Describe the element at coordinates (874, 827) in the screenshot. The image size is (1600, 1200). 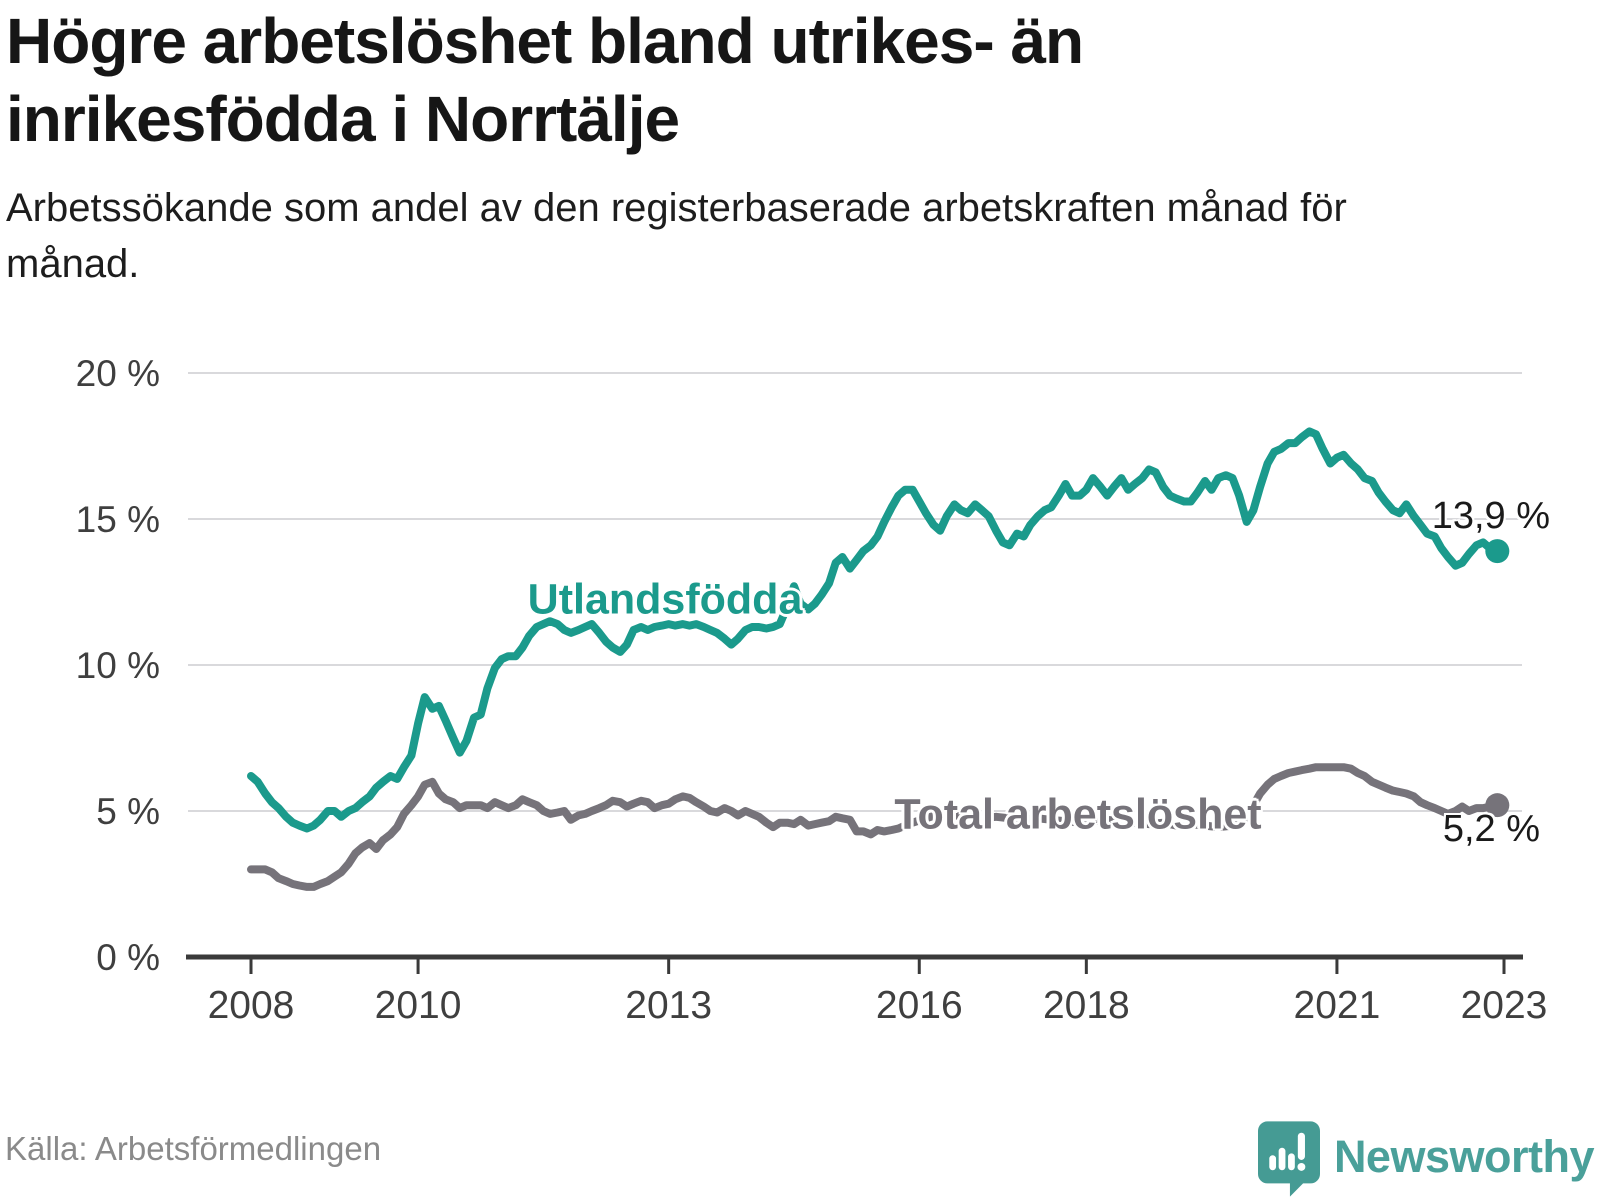
I see `series-line-total` at that location.